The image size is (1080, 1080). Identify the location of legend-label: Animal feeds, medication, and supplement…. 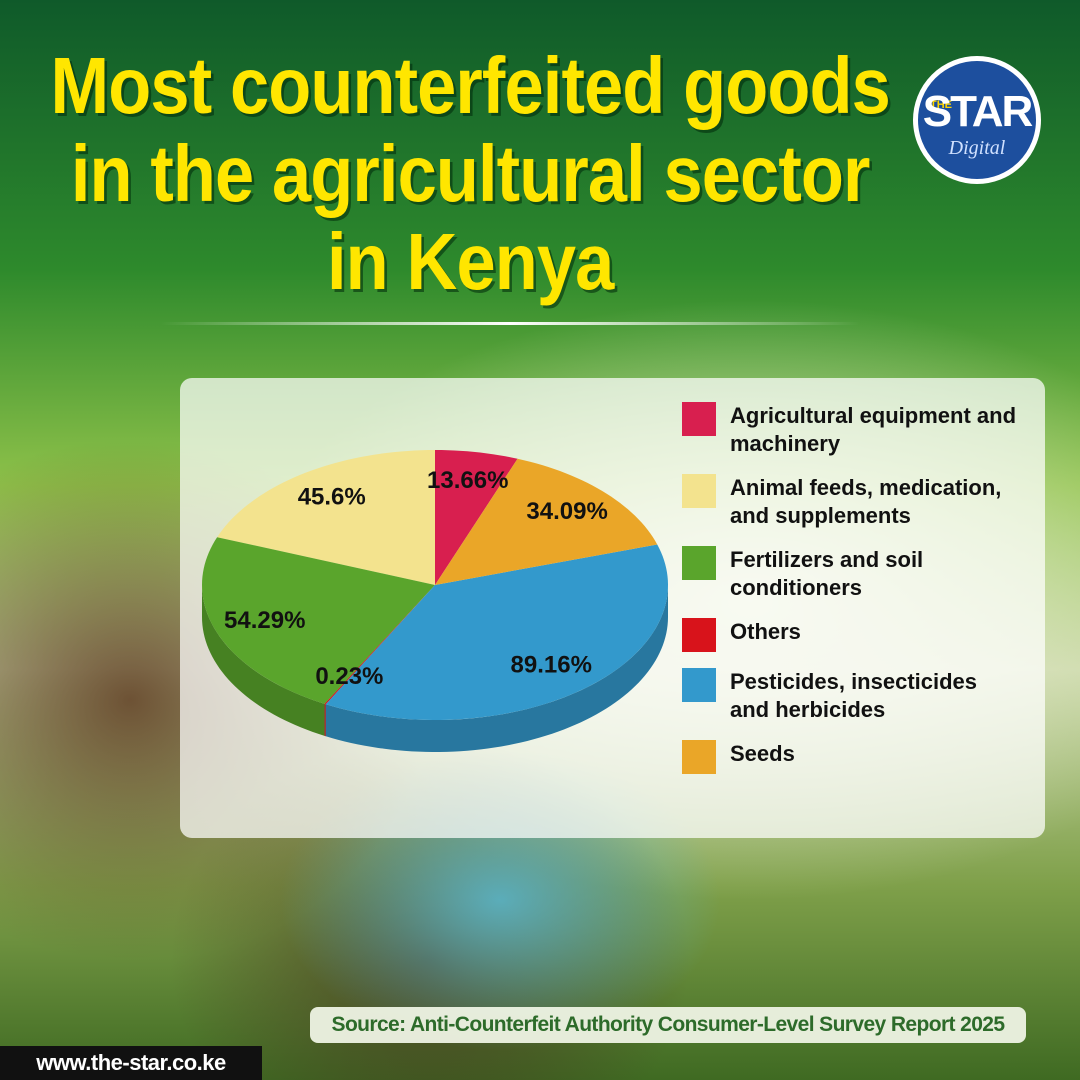
(866, 501).